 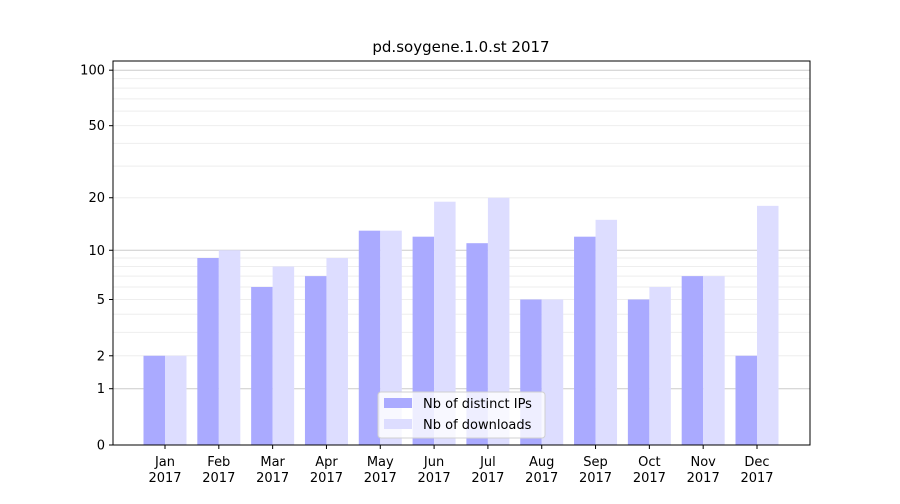 I want to click on legend: Nb of distinct IPs Nb of downloads, so click(x=461, y=415).